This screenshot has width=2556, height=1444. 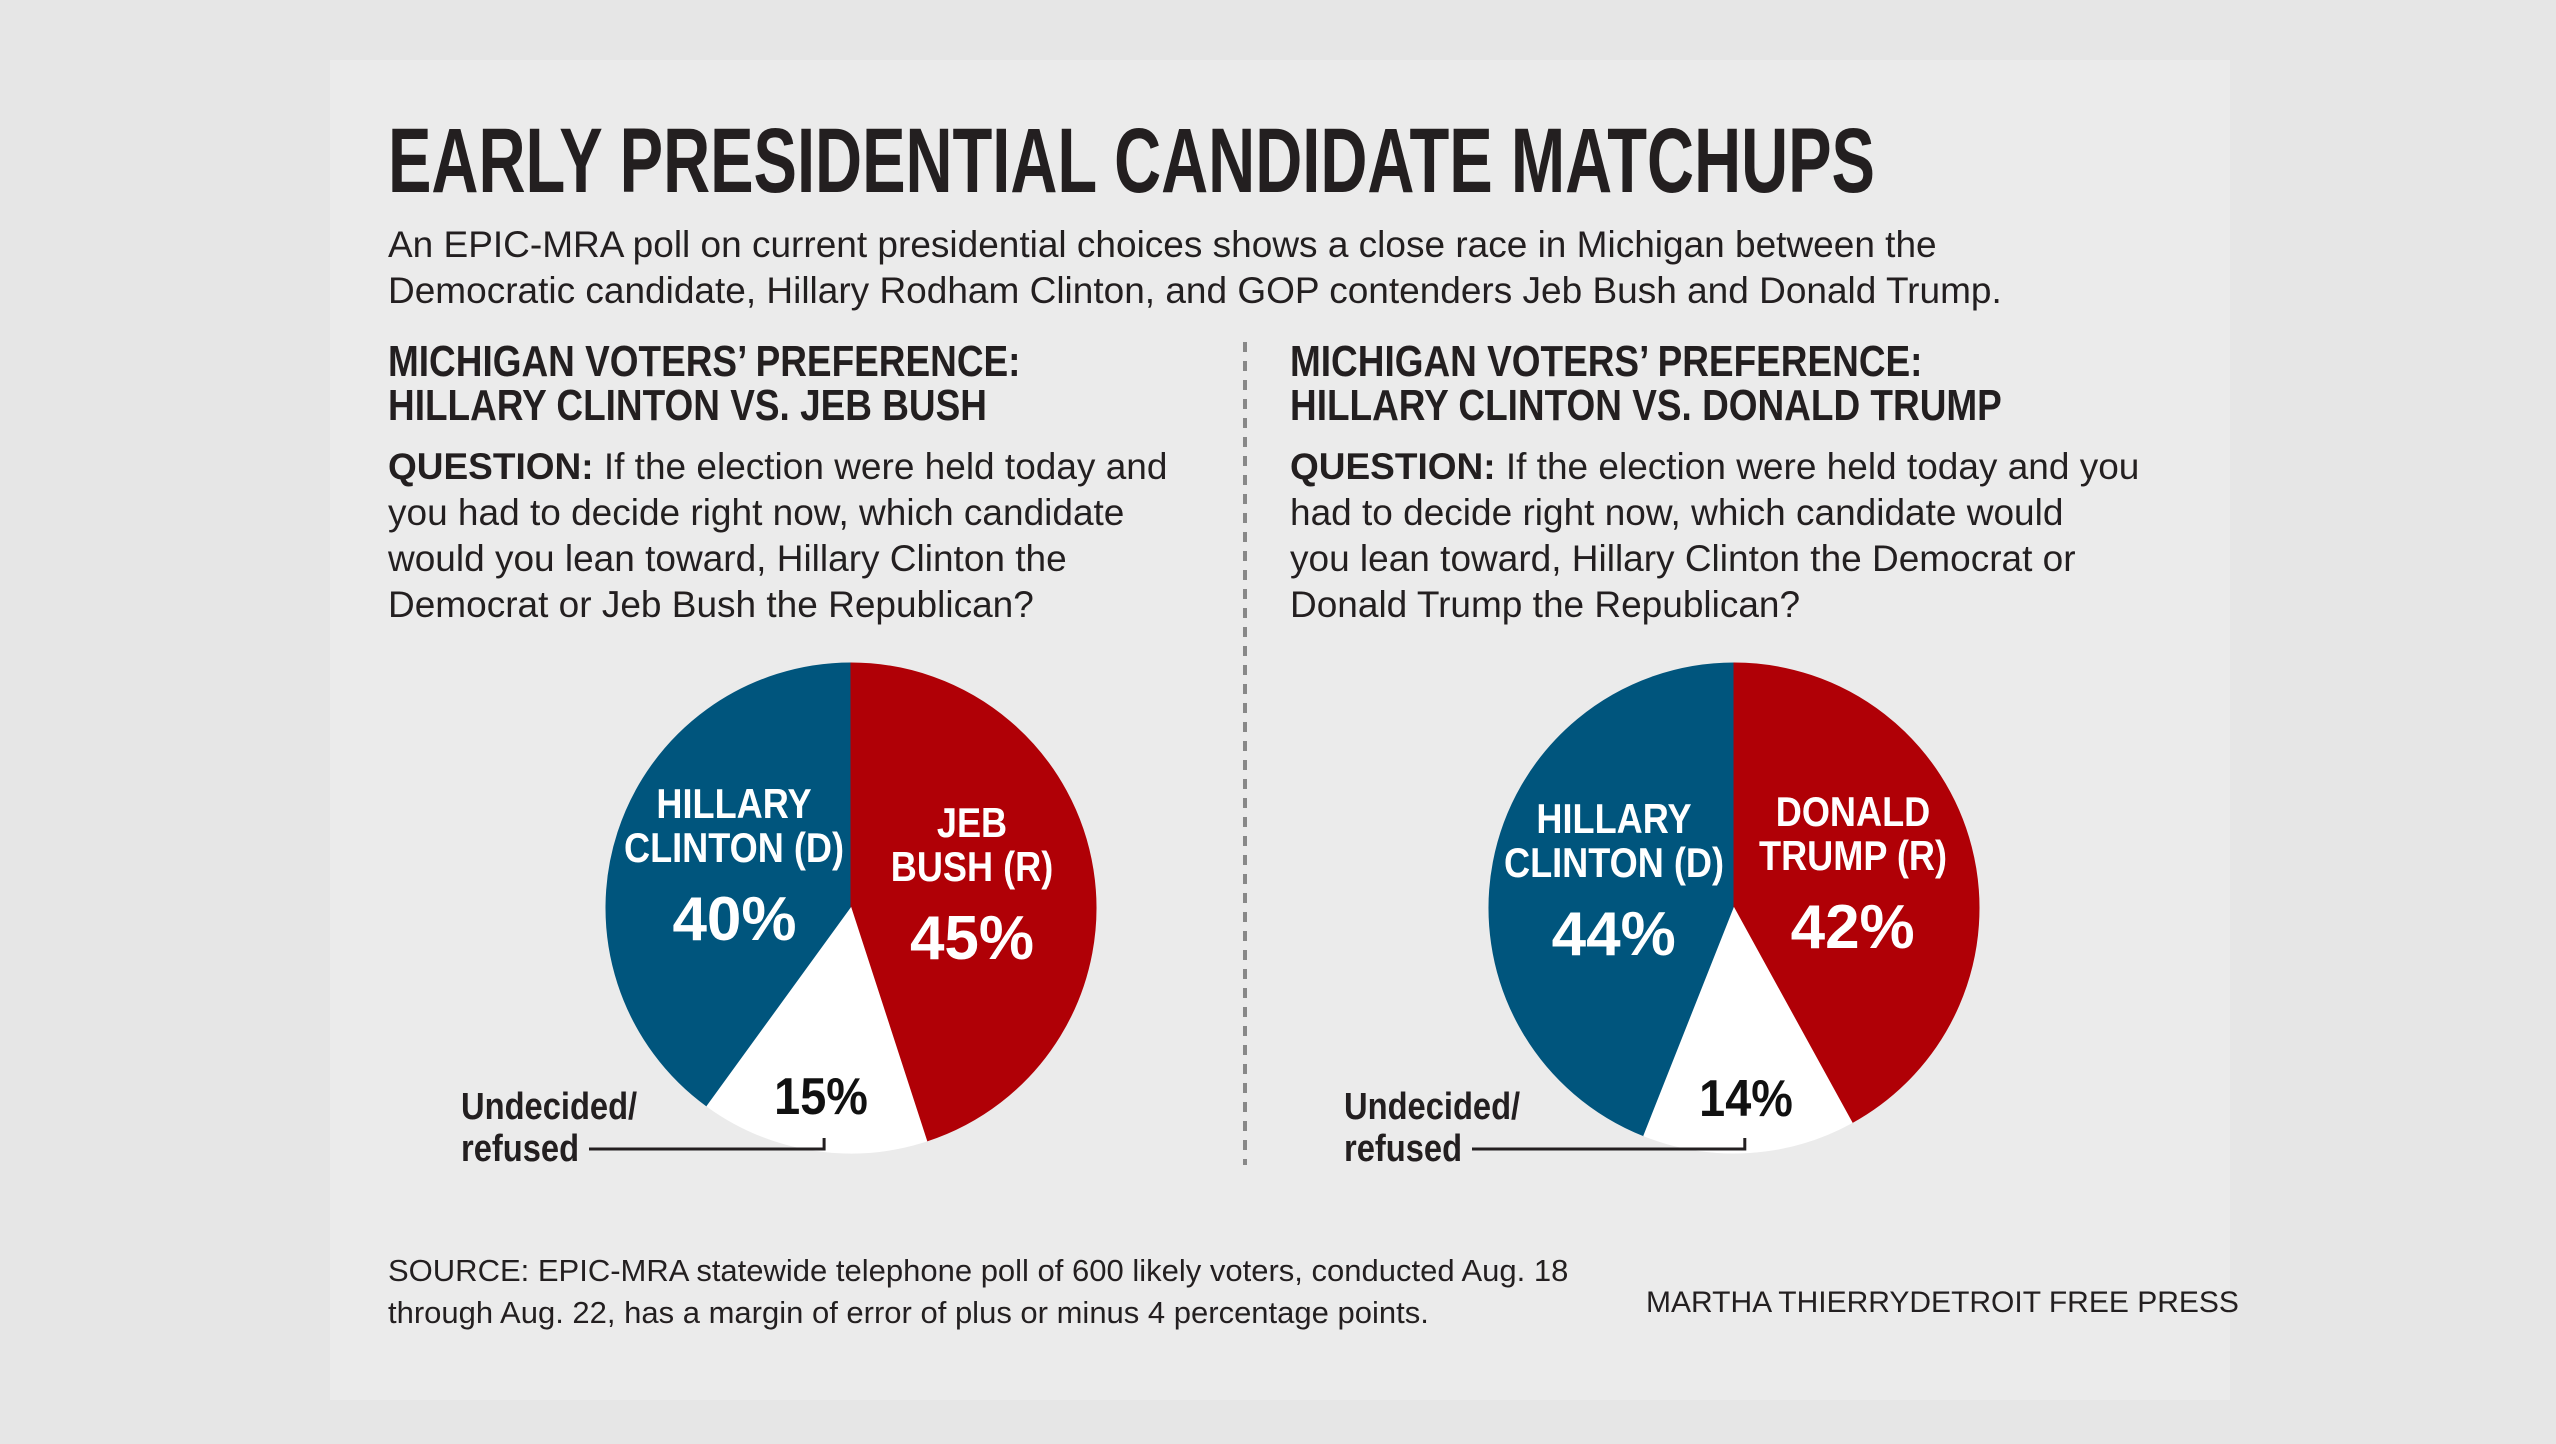 I want to click on value-label: 44%, so click(x=1613, y=935).